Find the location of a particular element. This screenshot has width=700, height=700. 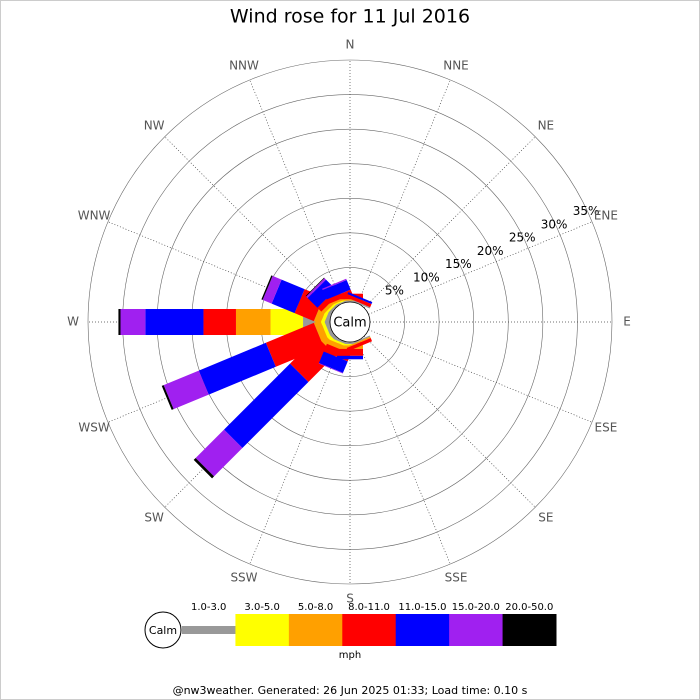

legend-label: 5.0-8.0 is located at coordinates (315, 607).